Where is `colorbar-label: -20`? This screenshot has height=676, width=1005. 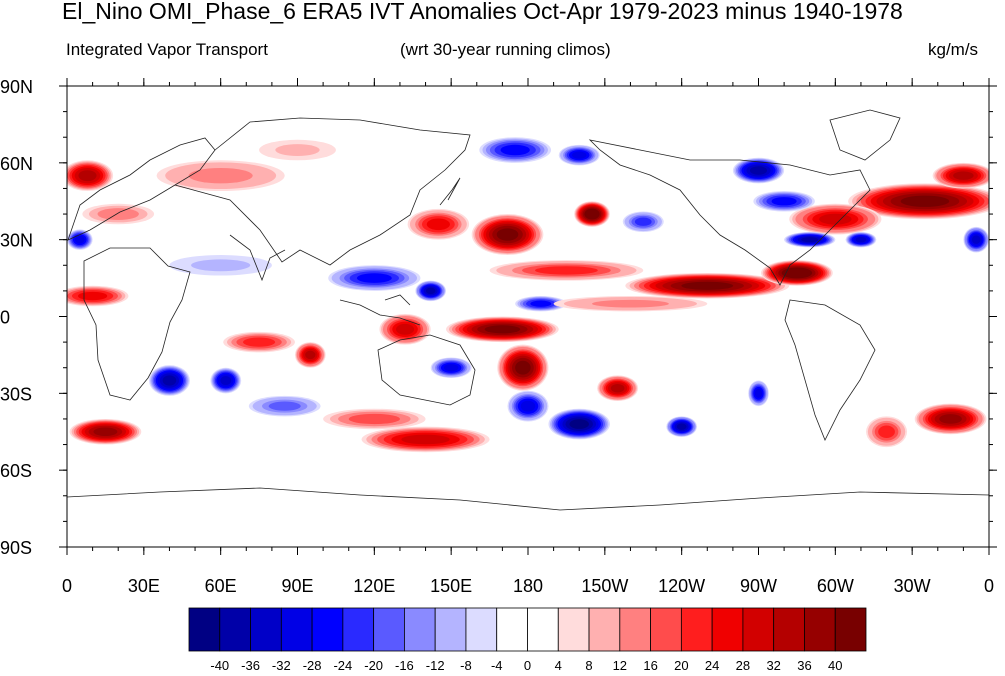 colorbar-label: -20 is located at coordinates (373, 665).